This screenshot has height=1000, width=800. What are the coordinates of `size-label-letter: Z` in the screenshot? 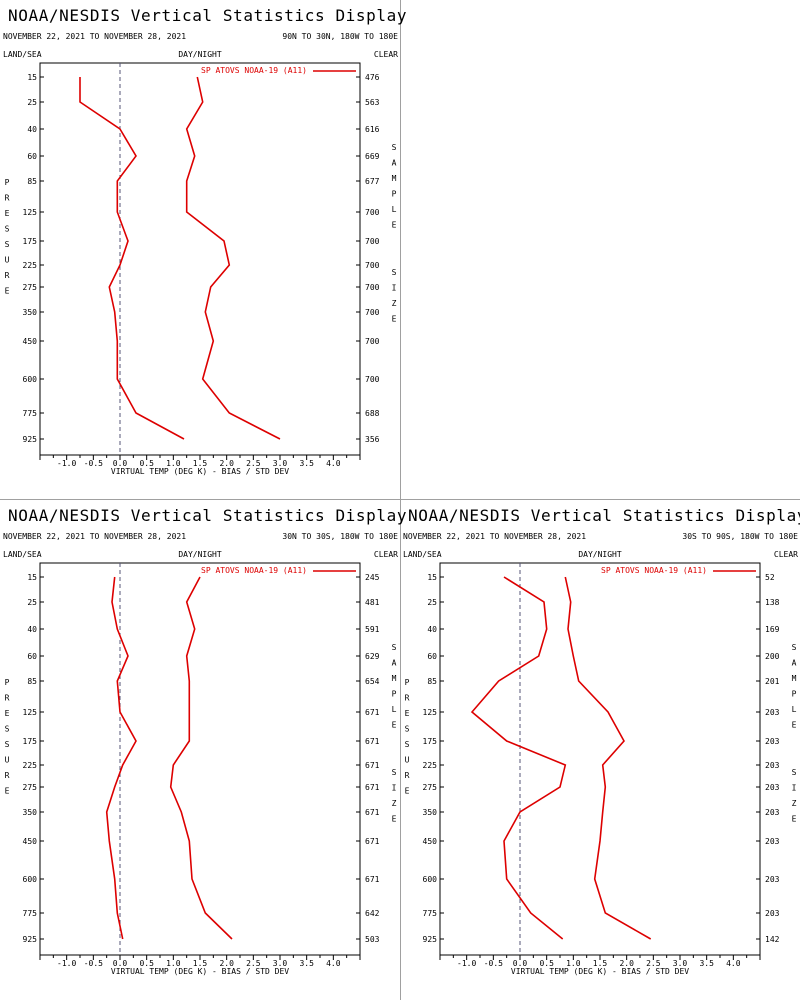 It's located at (394, 303).